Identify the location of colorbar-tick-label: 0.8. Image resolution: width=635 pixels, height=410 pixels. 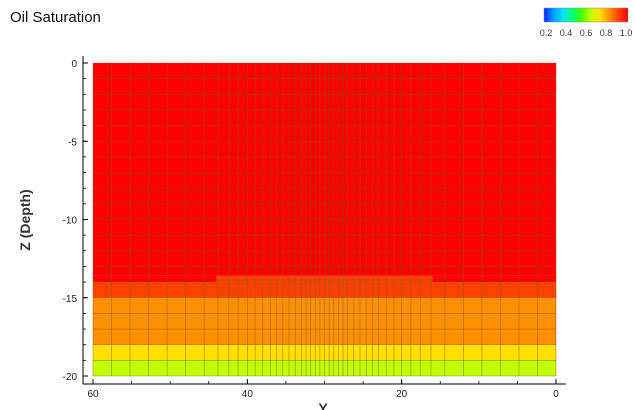
(606, 33).